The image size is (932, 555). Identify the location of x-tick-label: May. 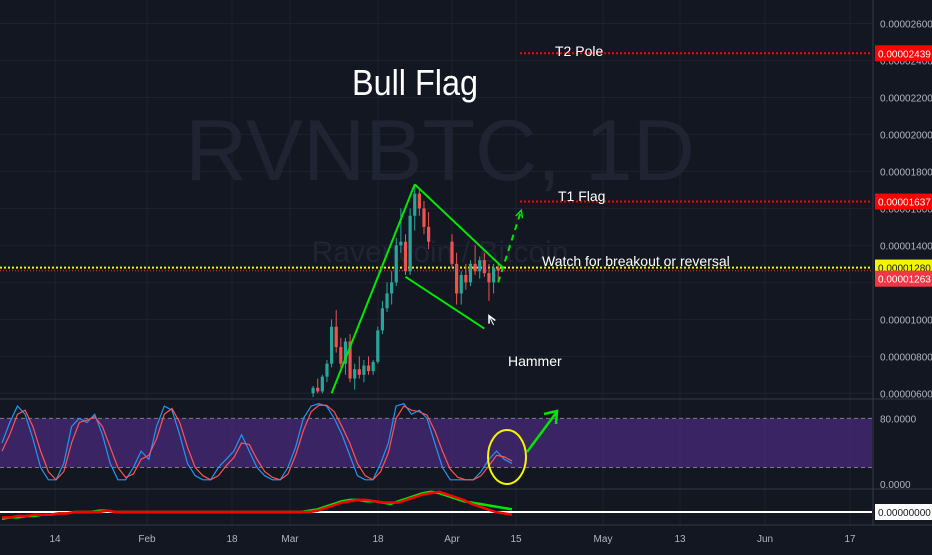
(603, 539).